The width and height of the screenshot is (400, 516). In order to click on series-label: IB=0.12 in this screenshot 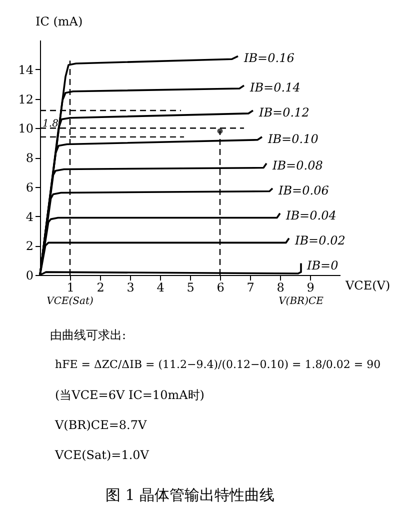, I will do `click(284, 113)`.